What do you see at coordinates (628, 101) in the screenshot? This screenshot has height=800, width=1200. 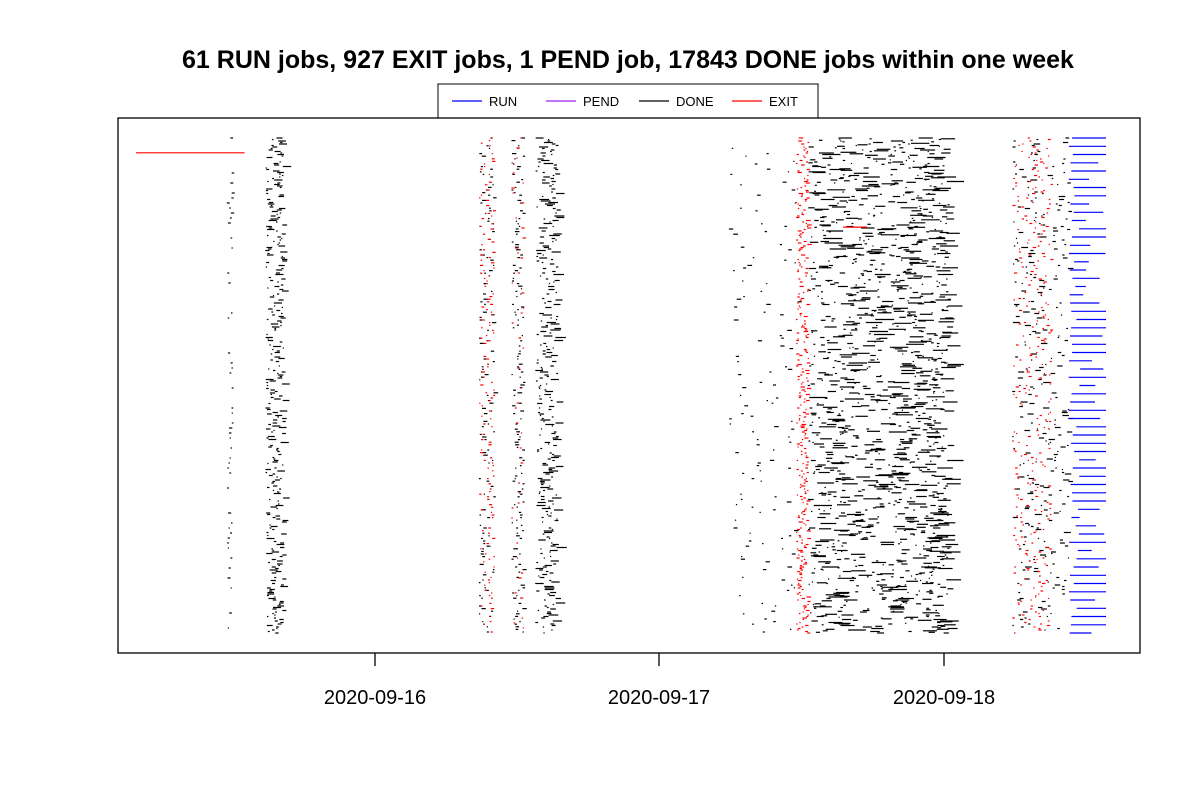 I see `legend: RUN PEND DONE EXIT` at bounding box center [628, 101].